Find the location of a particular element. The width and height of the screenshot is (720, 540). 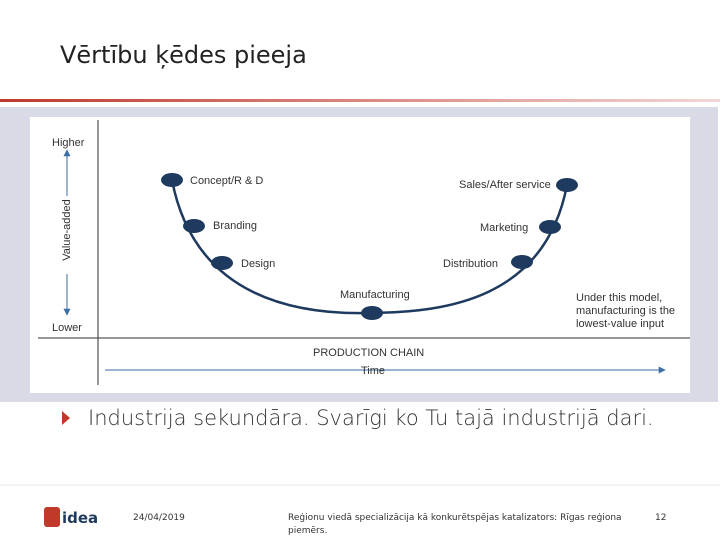

note-text: manufacturing is the is located at coordinates (625, 311).